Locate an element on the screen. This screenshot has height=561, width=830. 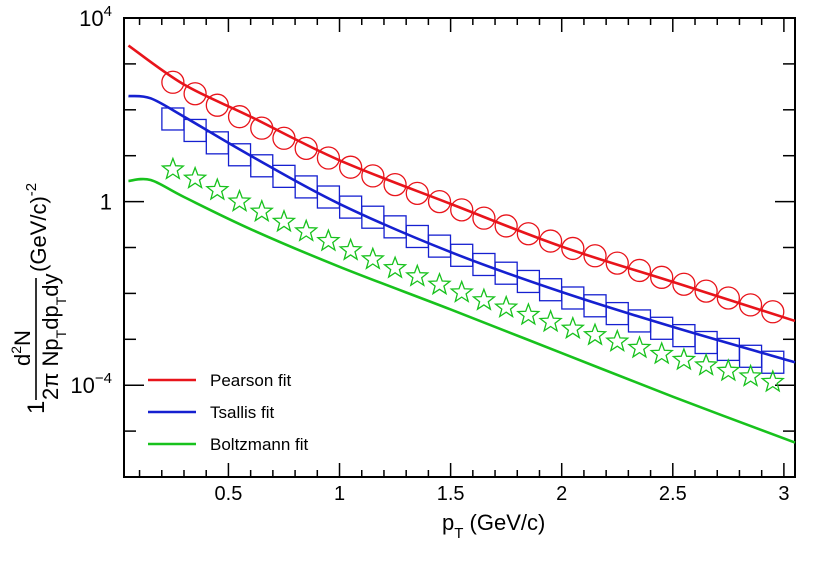
x-tick-labels: 0.5 1 1.5 2 2.5 3 is located at coordinates (502, 494).